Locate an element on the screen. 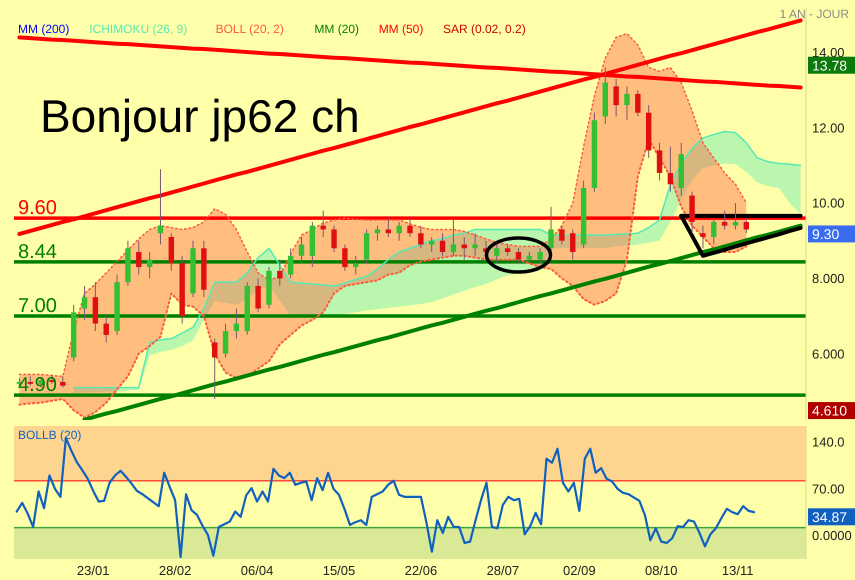  text: BOLL (20, 2) is located at coordinates (250, 29).